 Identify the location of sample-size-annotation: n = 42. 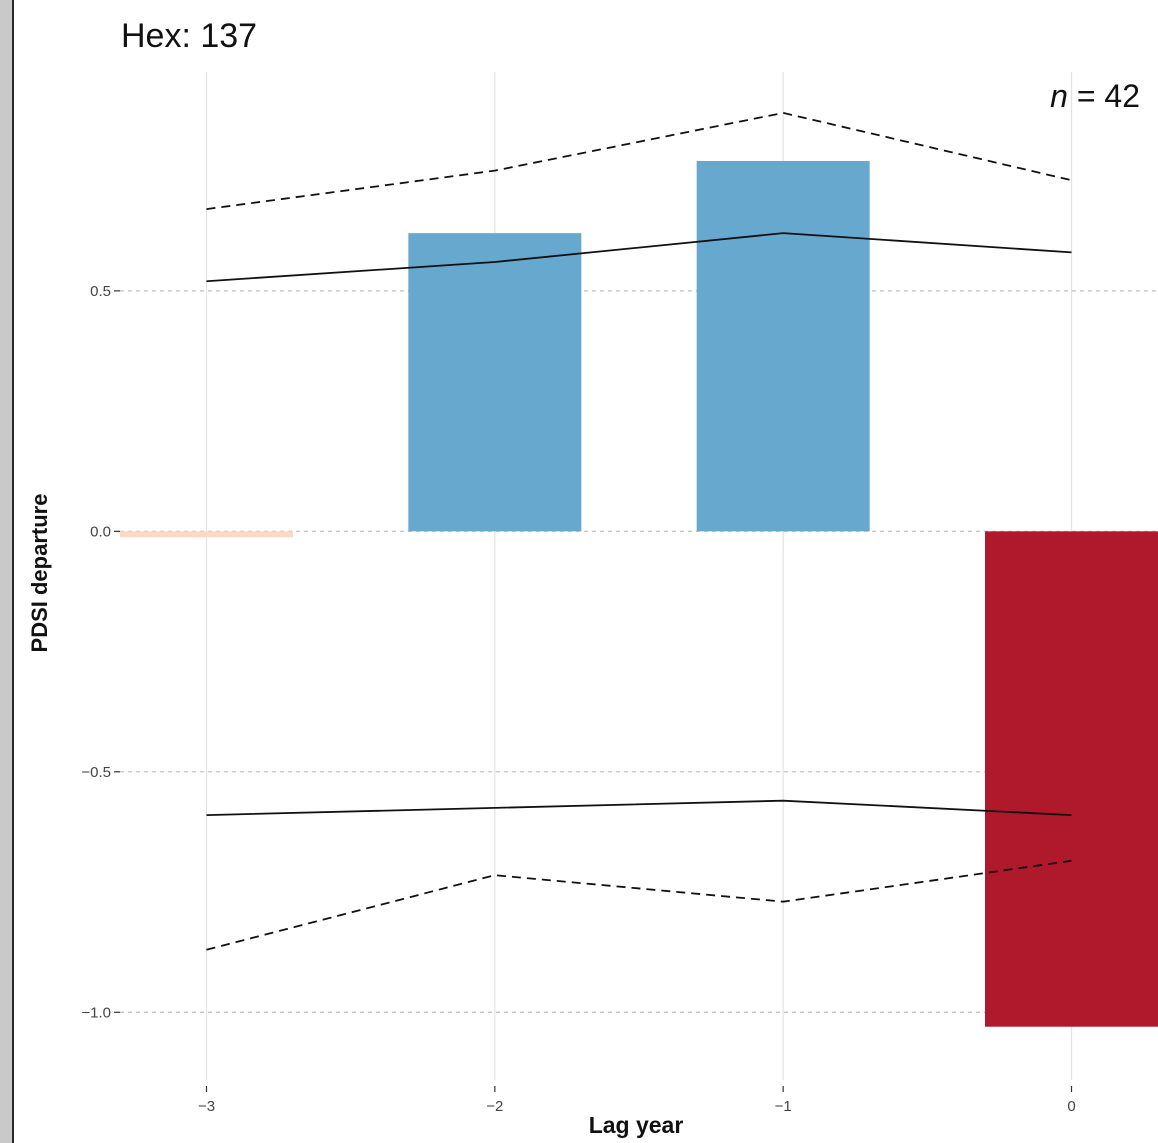
(1095, 96).